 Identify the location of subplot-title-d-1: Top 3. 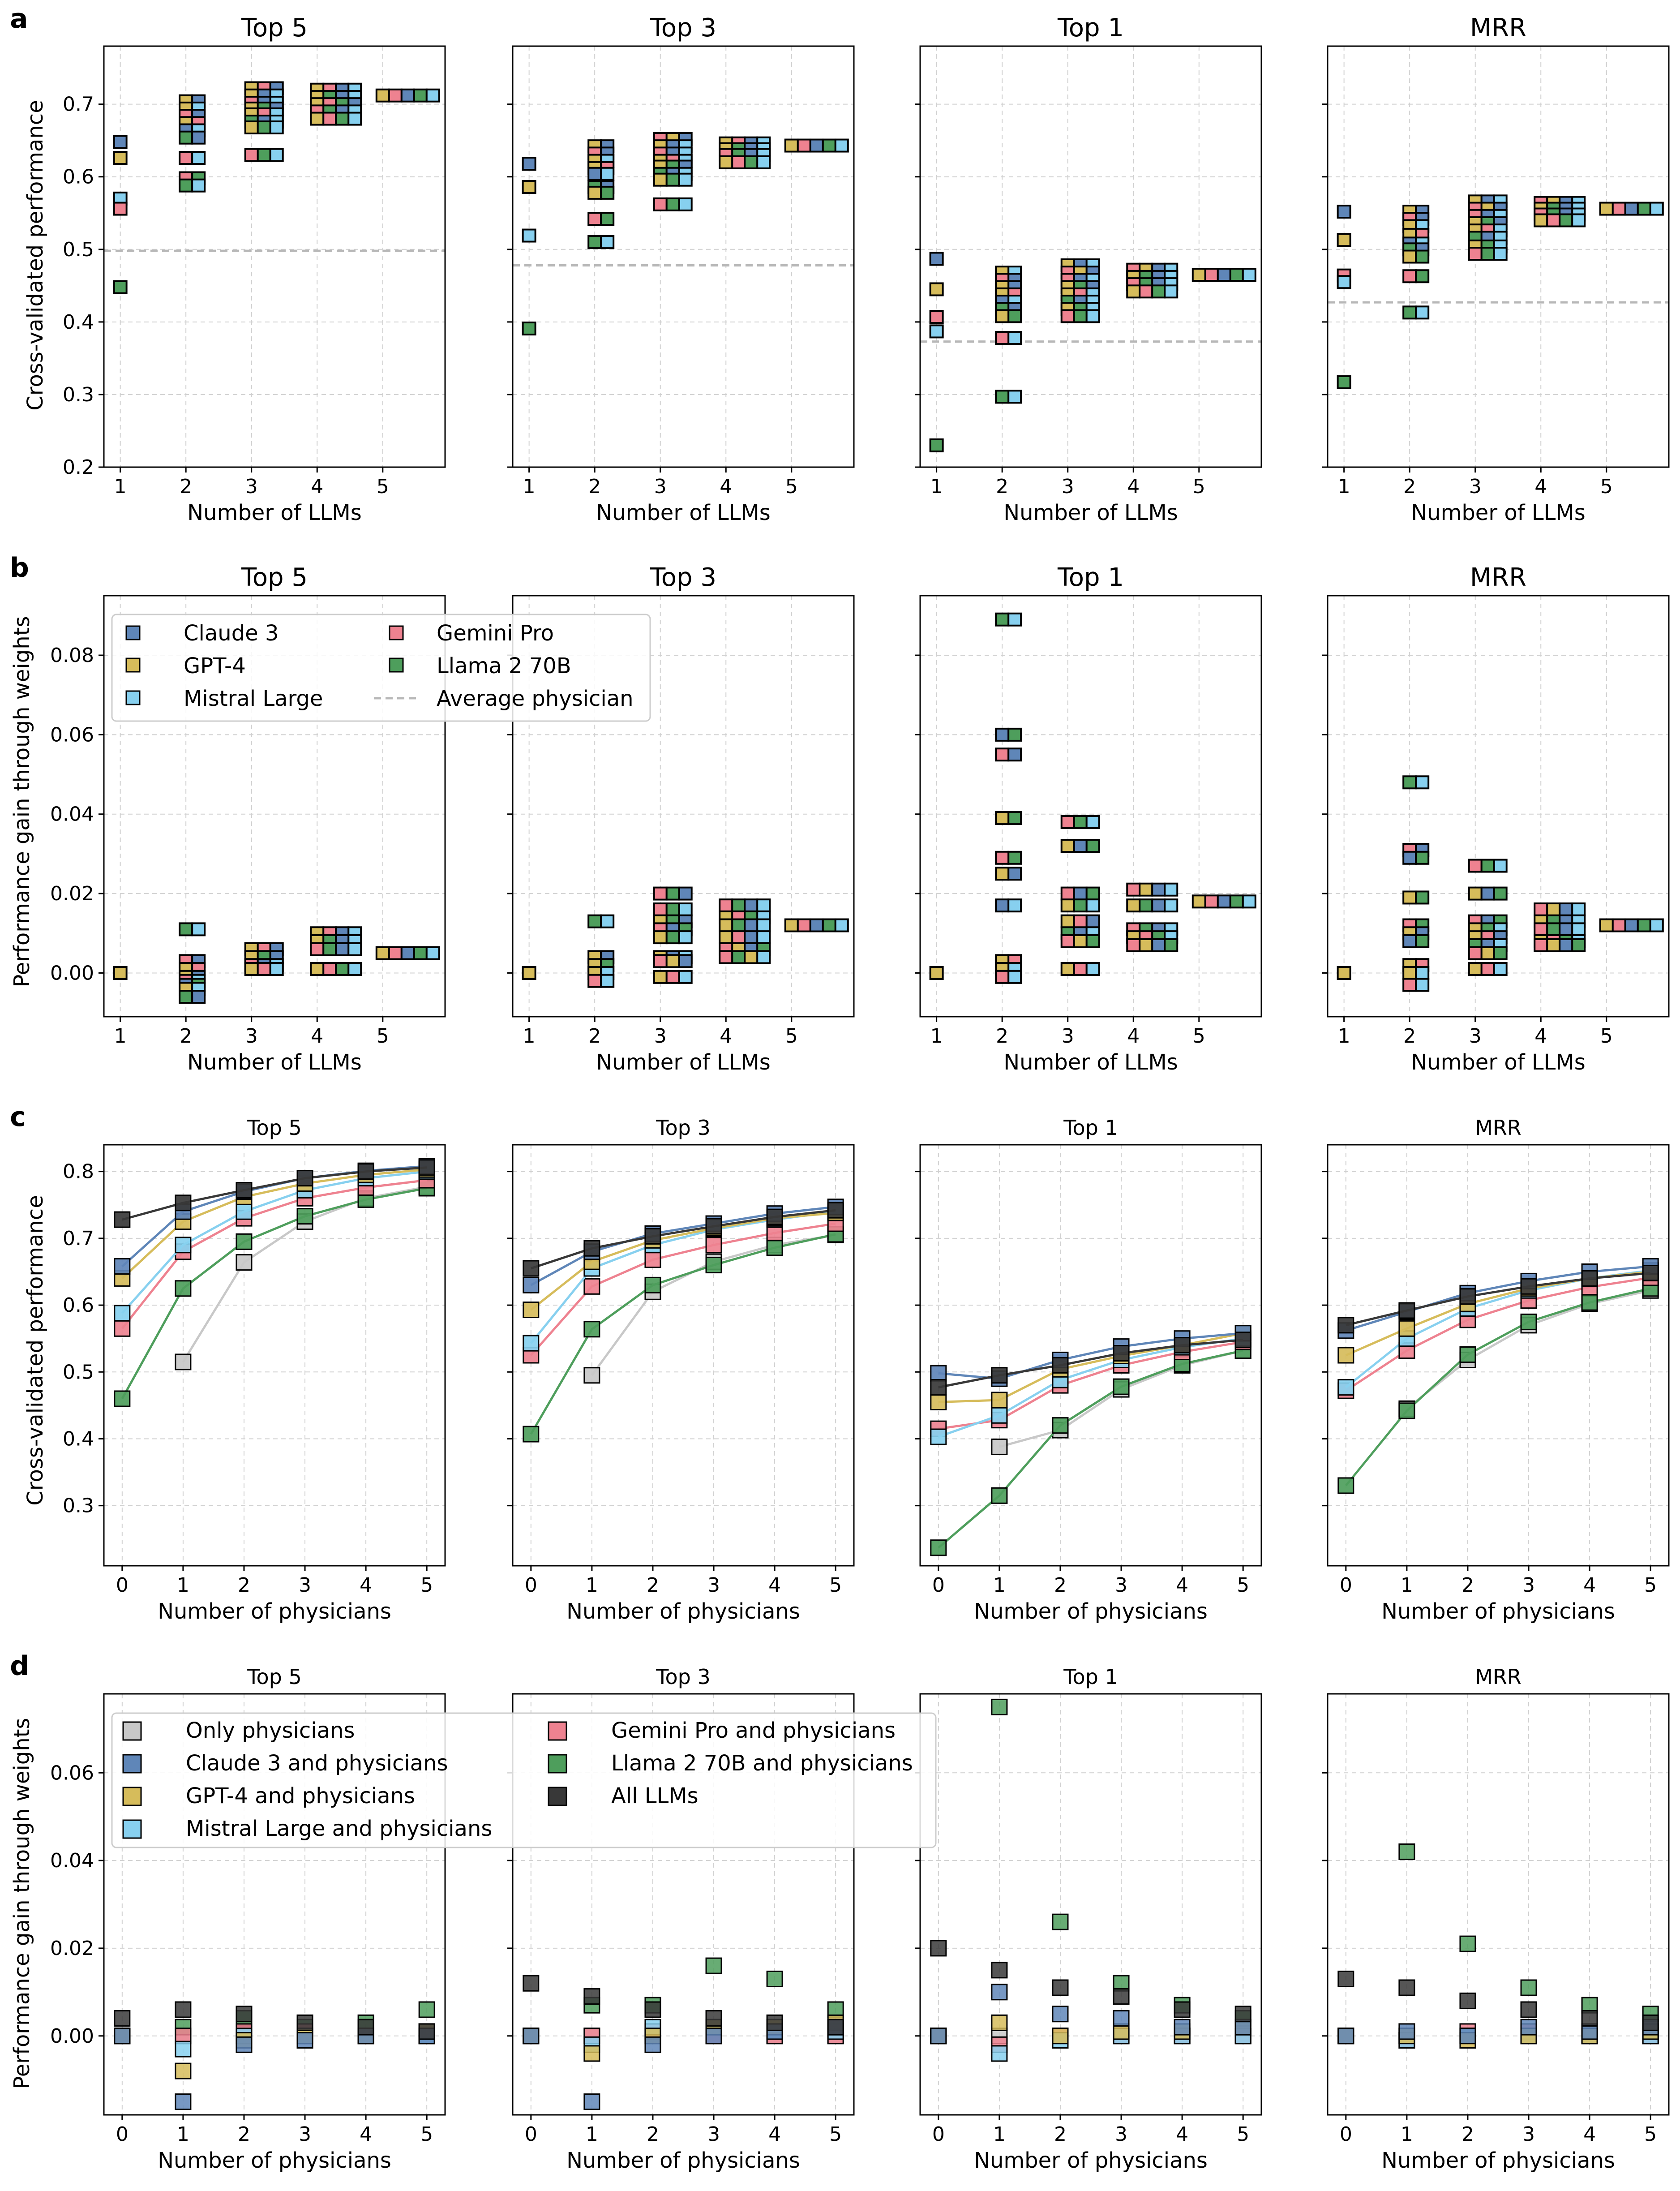
(683, 1677).